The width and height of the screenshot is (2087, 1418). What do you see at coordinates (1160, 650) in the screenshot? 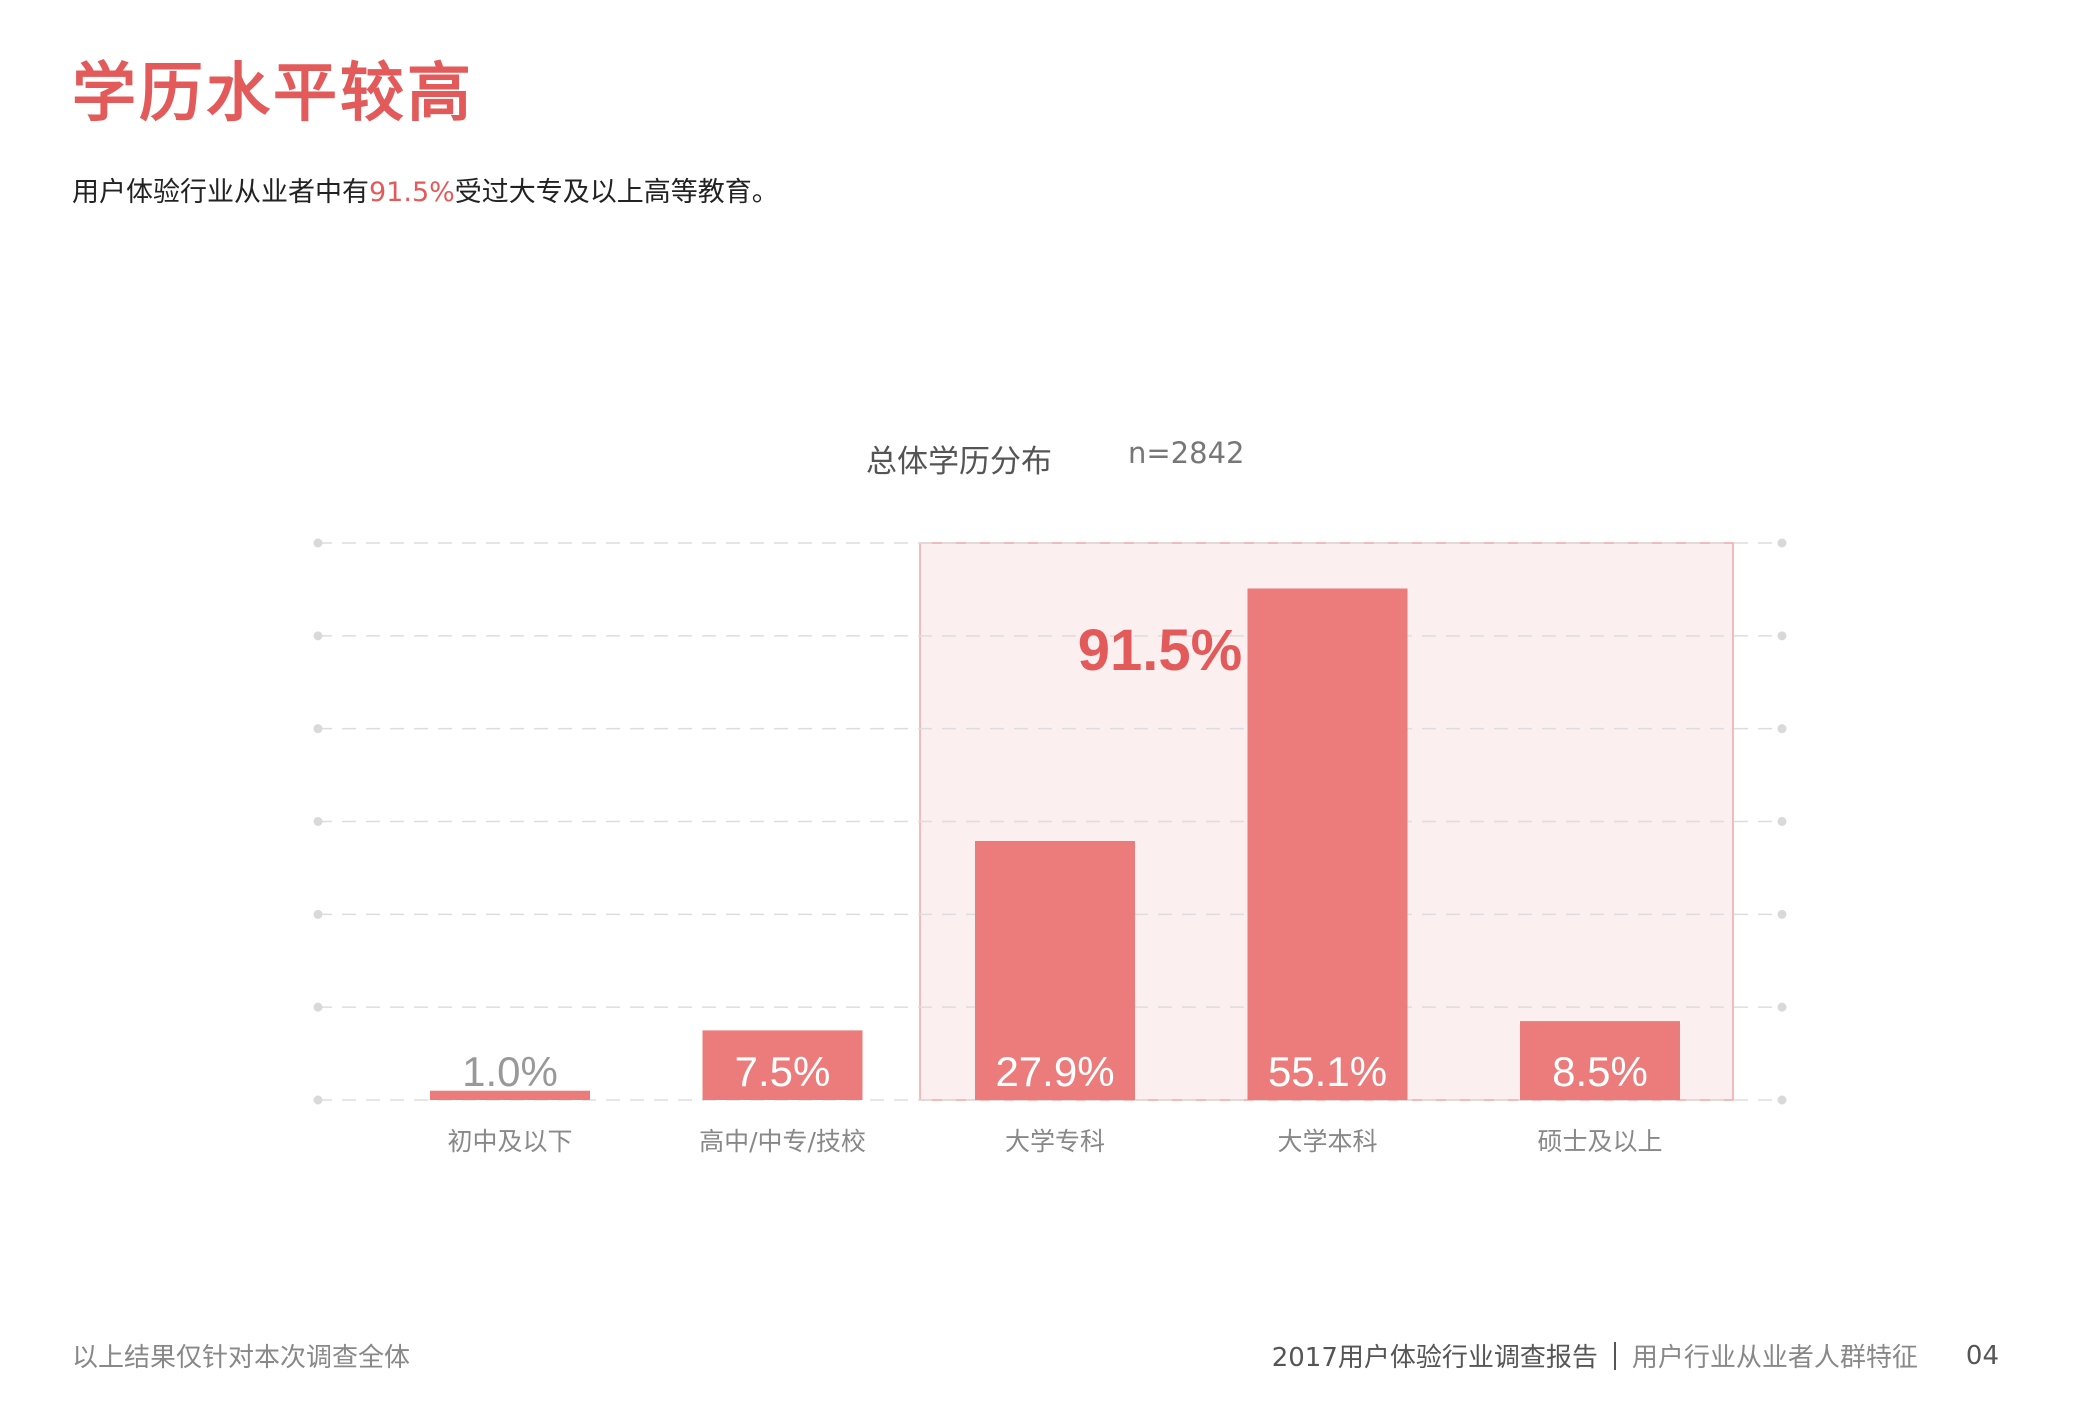
I see `highlight-total-label: 91.5%` at bounding box center [1160, 650].